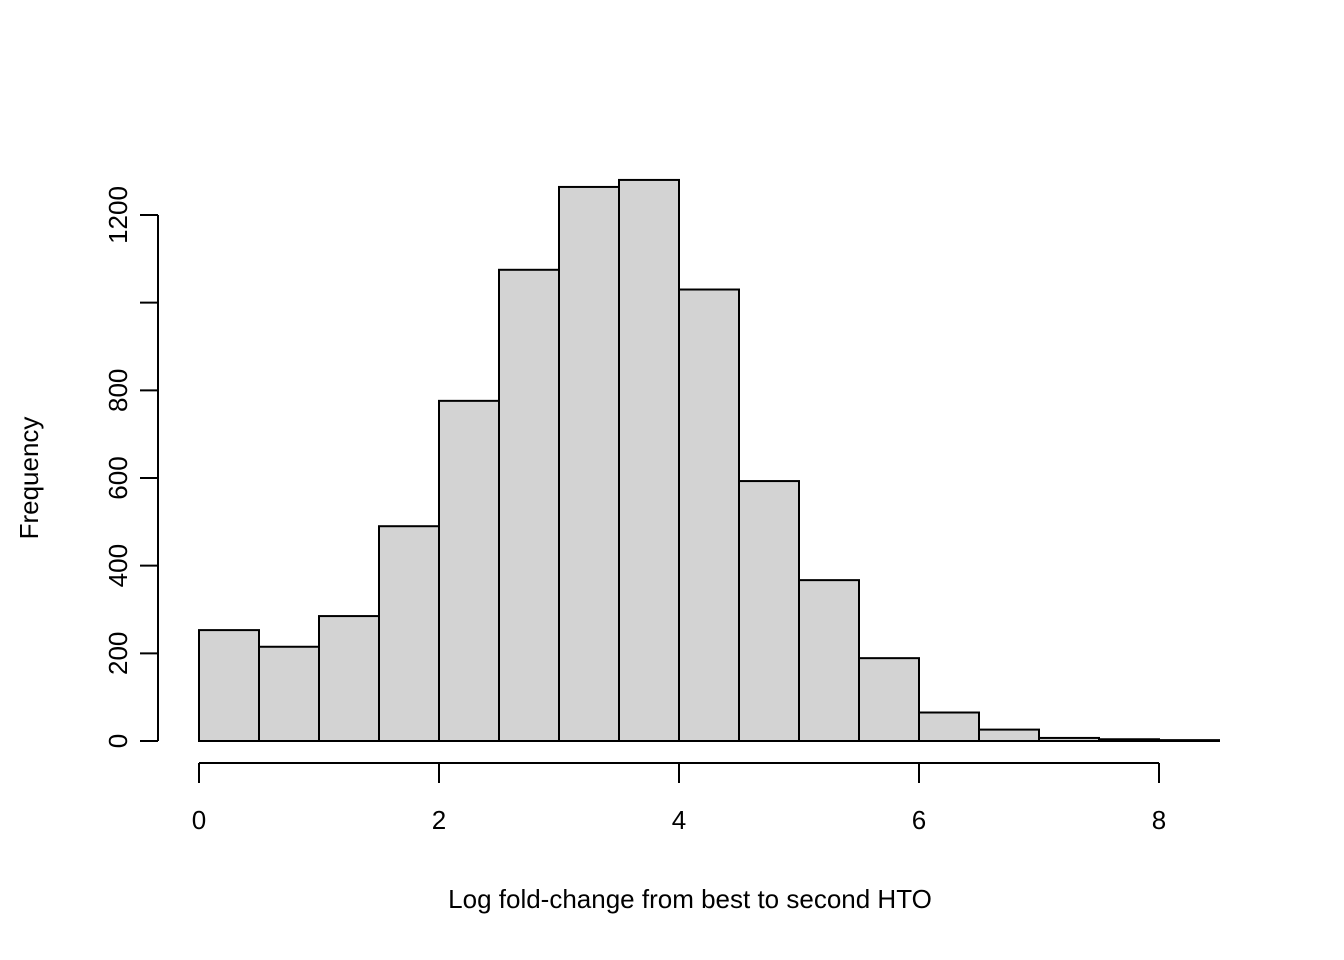  Describe the element at coordinates (679, 798) in the screenshot. I see `x-axis: 0 2 4 6 8` at that location.